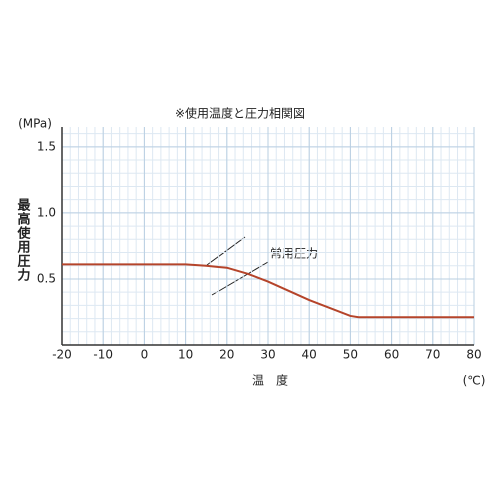 This screenshot has width=500, height=504. What do you see at coordinates (309, 355) in the screenshot?
I see `x-tick-label: 40` at bounding box center [309, 355].